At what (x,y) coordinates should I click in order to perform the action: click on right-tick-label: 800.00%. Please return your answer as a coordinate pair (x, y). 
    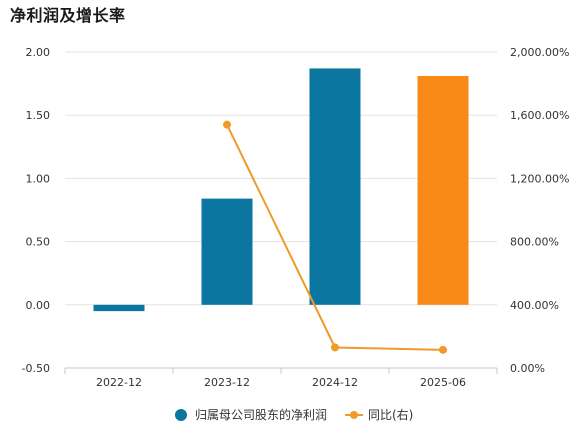
    Looking at the image, I should click on (534, 242).